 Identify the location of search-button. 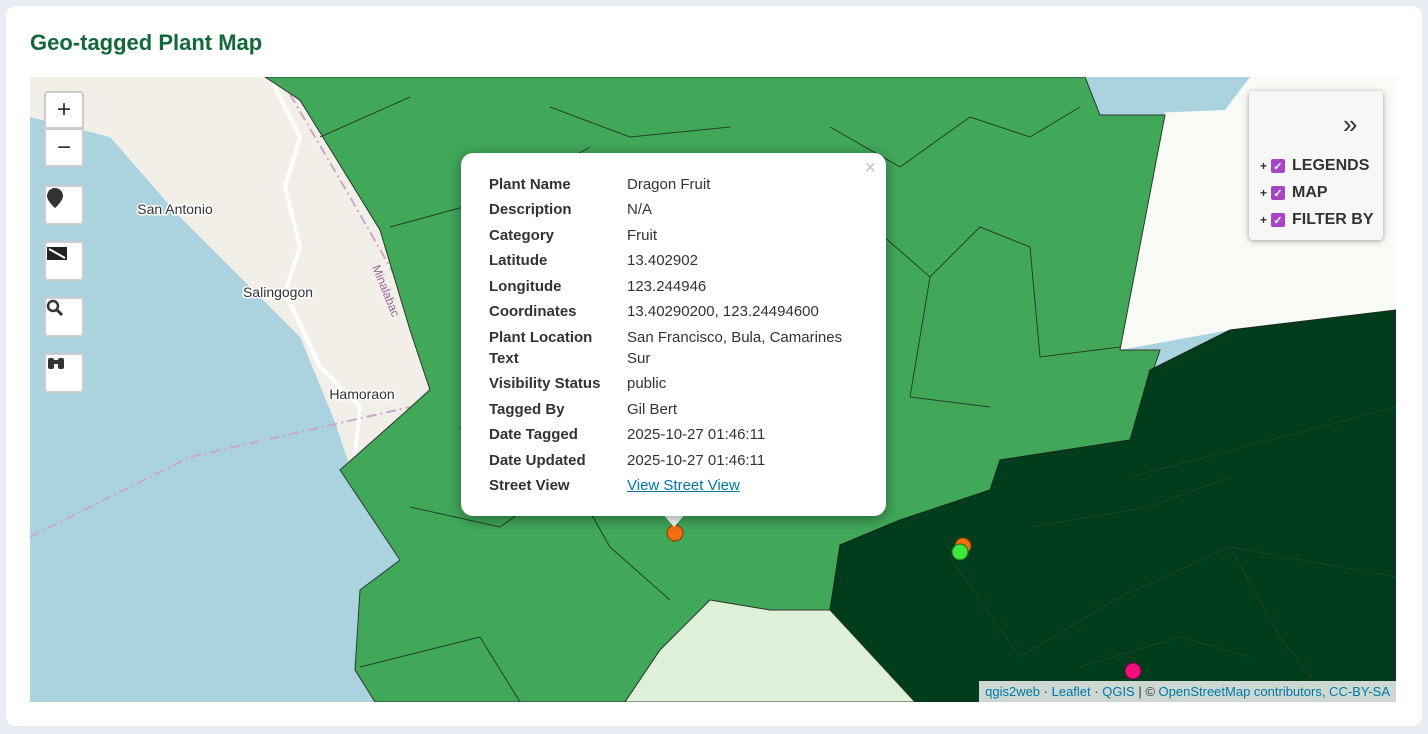
(64, 317).